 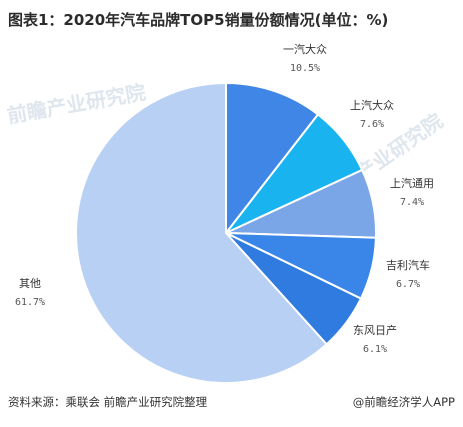 What do you see at coordinates (305, 68) in the screenshot?
I see `slice-value-label: 10.5%` at bounding box center [305, 68].